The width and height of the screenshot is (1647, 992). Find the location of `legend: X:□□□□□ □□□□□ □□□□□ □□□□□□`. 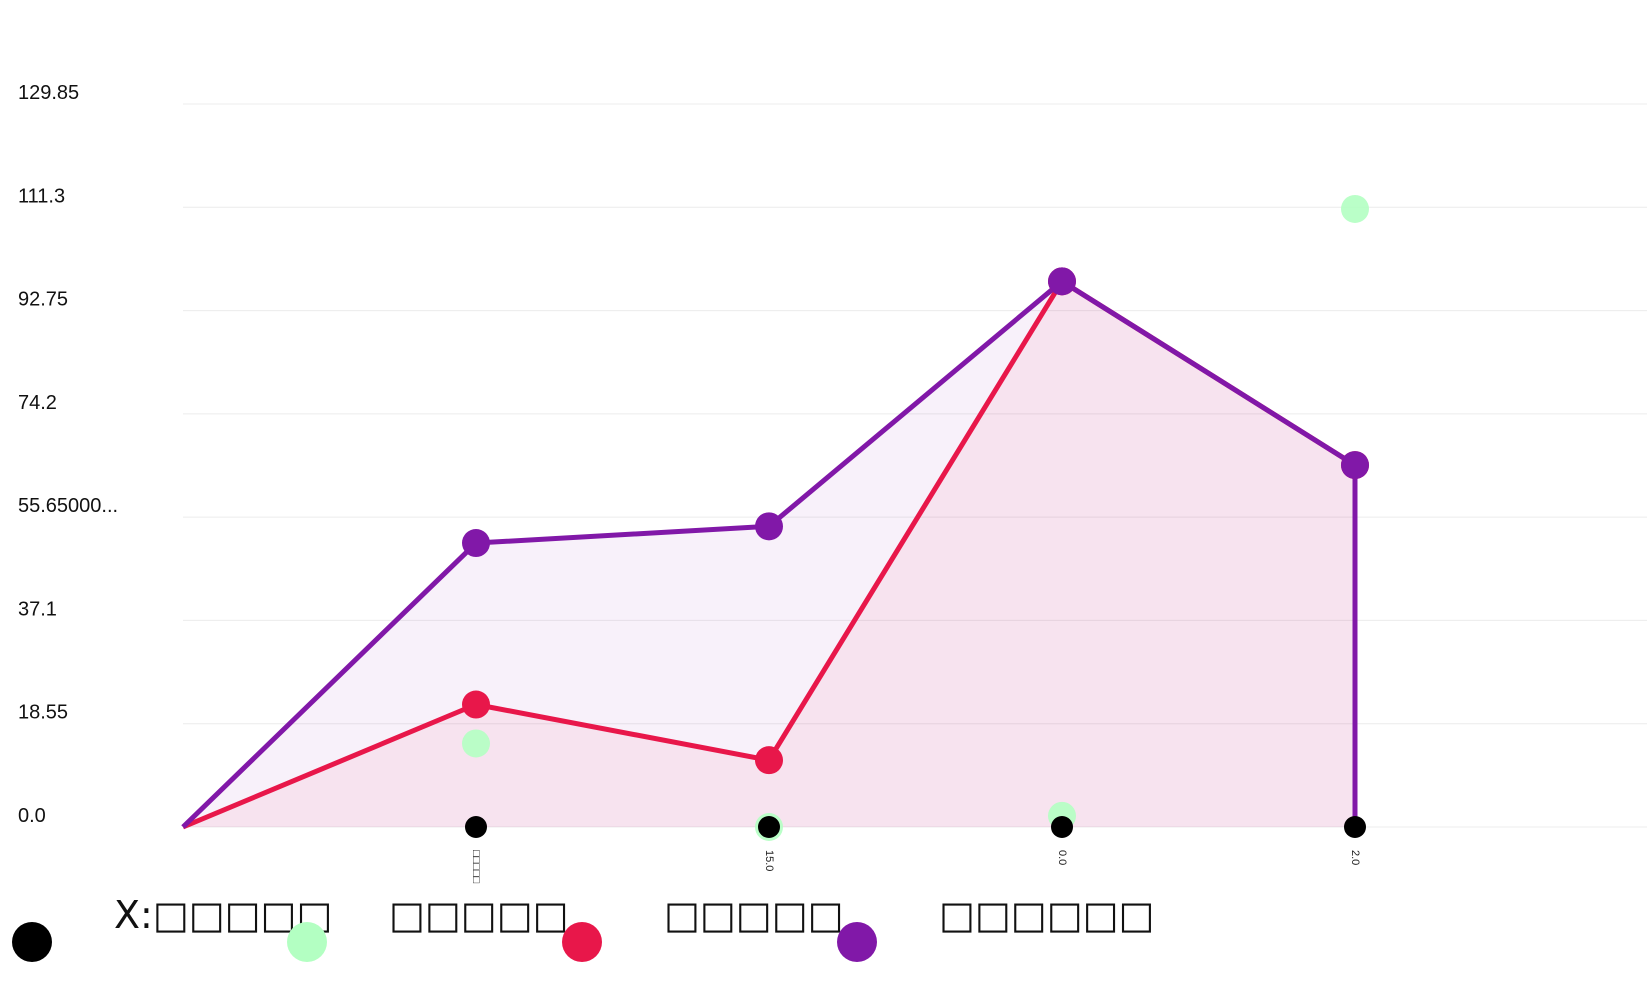

legend: X:□□□□□ □□□□□ □□□□□ □□□□□□ is located at coordinates (583, 927).